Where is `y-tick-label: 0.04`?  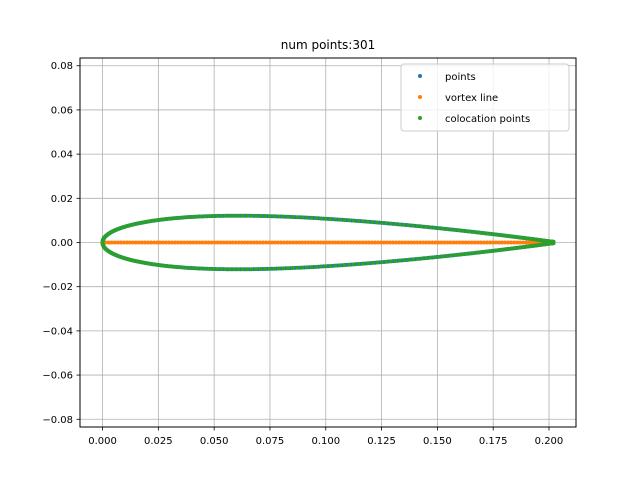 y-tick-label: 0.04 is located at coordinates (62, 155).